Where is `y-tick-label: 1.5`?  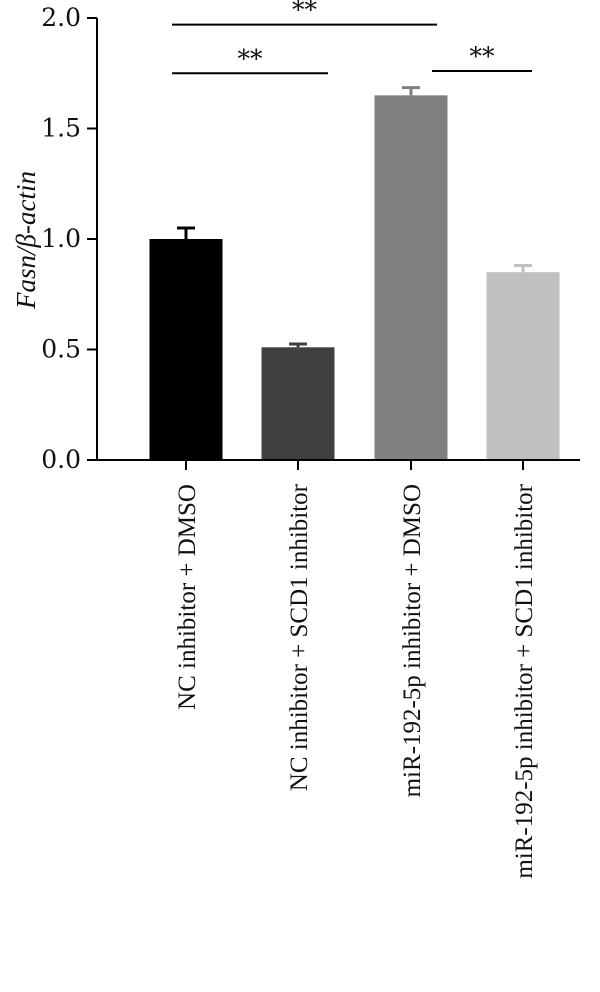
y-tick-label: 1.5 is located at coordinates (61, 128).